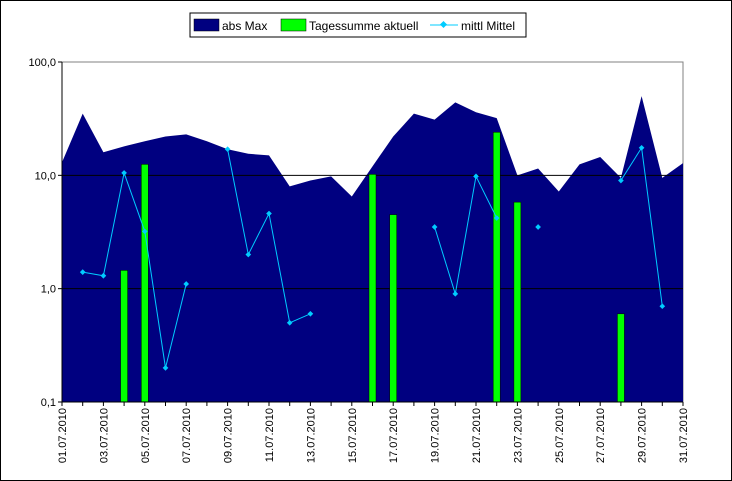  I want to click on y-tick-label-1: 1,0, so click(48, 290).